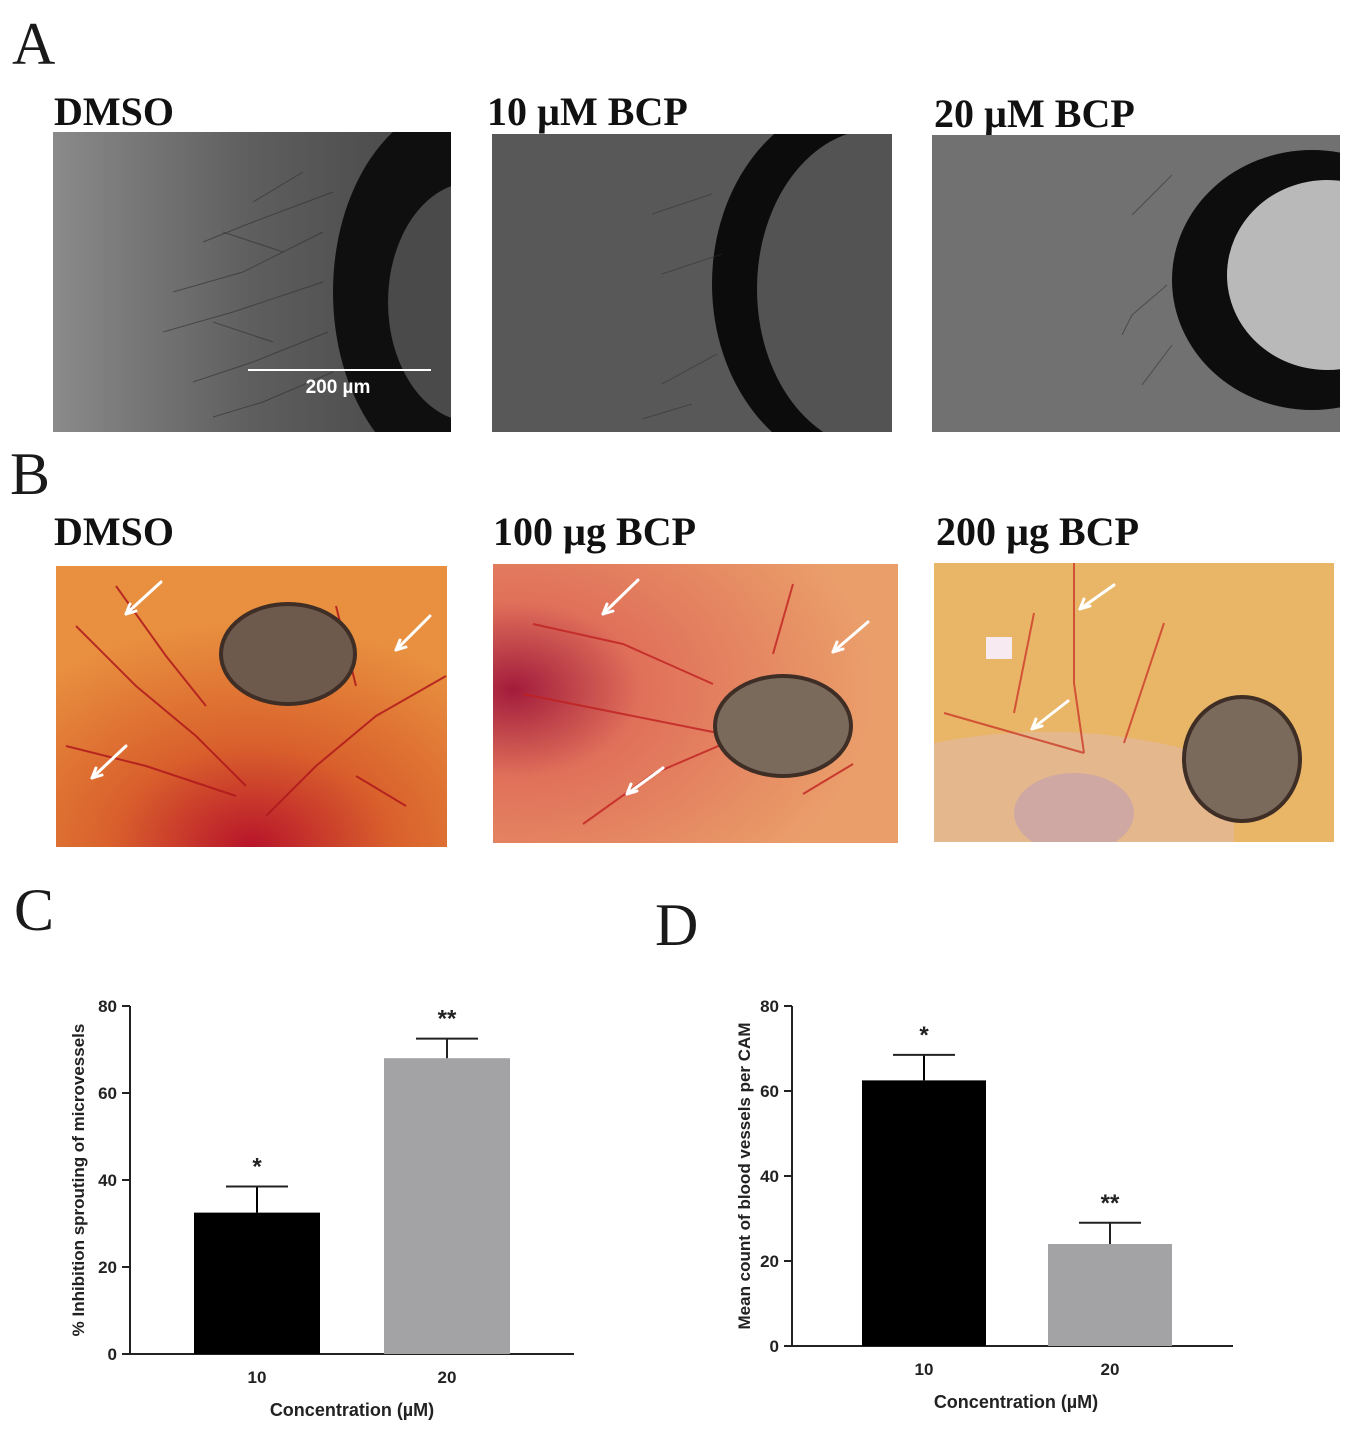  Describe the element at coordinates (595, 531) in the screenshot. I see `label-b-100ug: 100 µg BCP` at that location.